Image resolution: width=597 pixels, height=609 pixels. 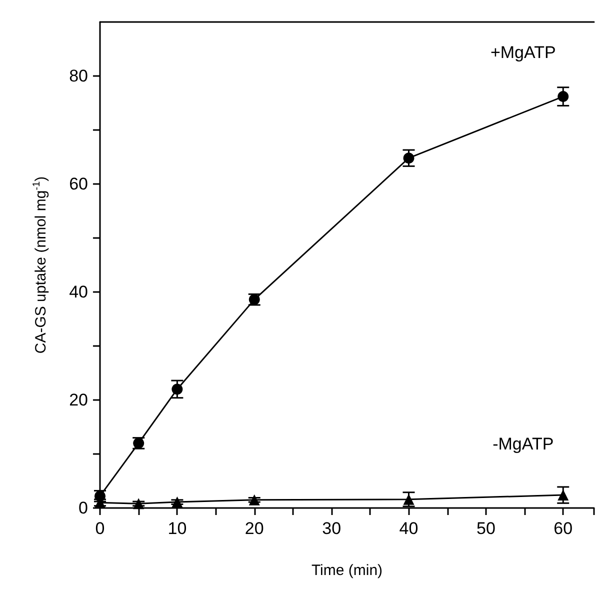 What do you see at coordinates (41, 265) in the screenshot?
I see `y-axis-title: CA-GS uptake (nmol mg-1)` at bounding box center [41, 265].